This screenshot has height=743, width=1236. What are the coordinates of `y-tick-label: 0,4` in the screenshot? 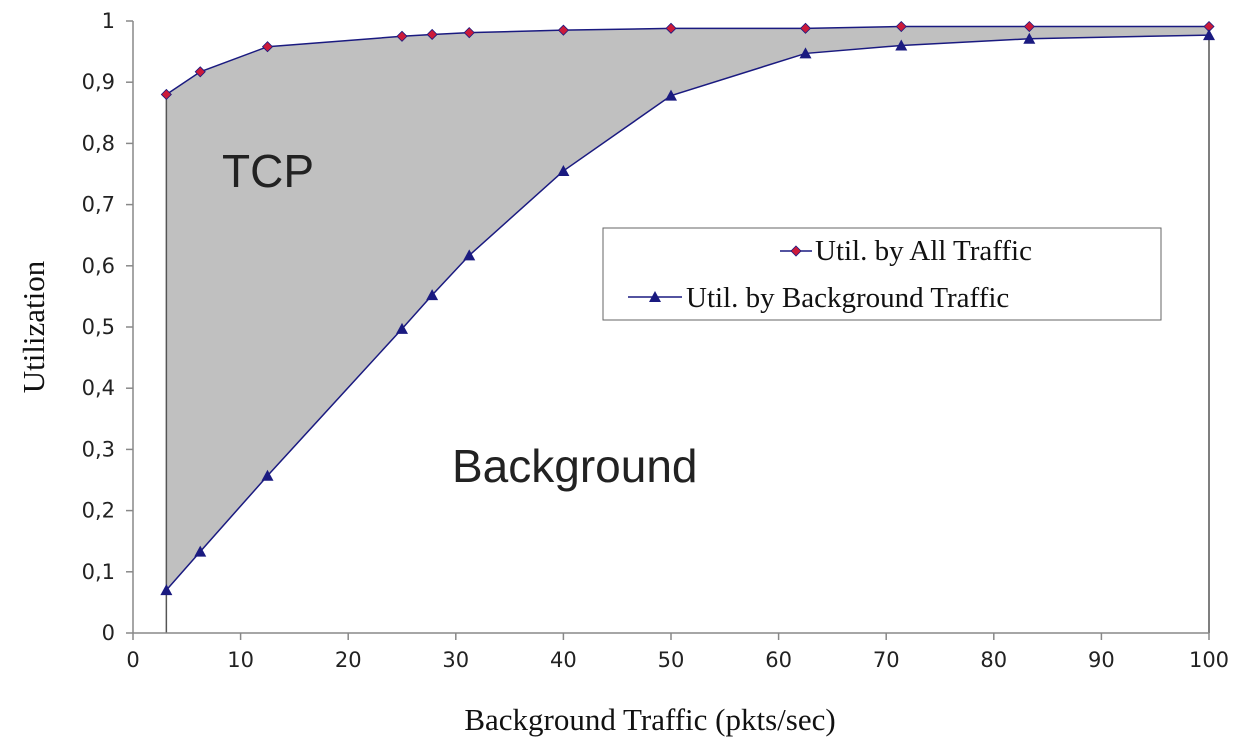 It's located at (98, 388).